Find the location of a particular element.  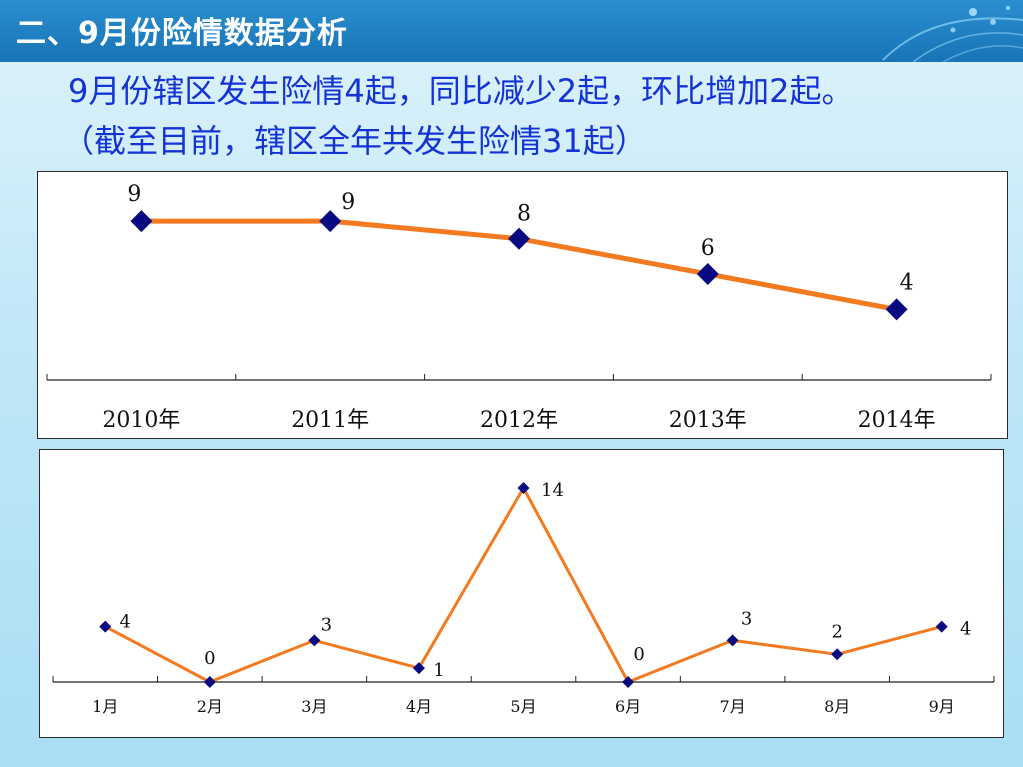

summary-line-1: 9月份辖区发生险情4起，同比减少2起，环比增加2起。 is located at coordinates (461, 91).